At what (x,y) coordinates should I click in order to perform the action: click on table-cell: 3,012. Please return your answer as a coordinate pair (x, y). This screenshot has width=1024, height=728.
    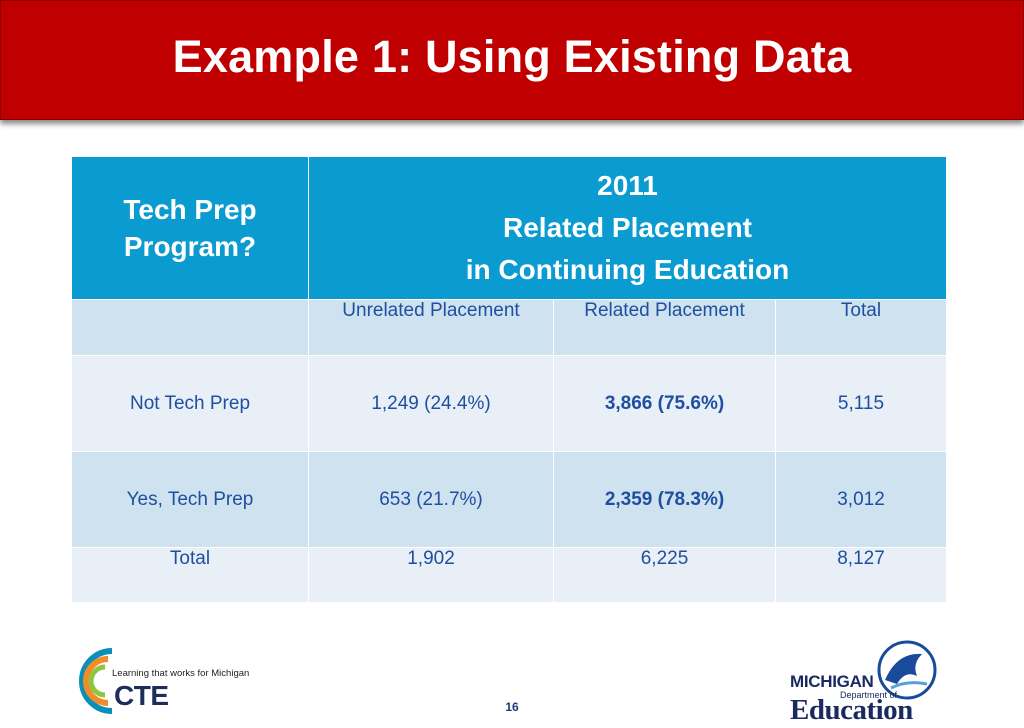
    Looking at the image, I should click on (861, 499).